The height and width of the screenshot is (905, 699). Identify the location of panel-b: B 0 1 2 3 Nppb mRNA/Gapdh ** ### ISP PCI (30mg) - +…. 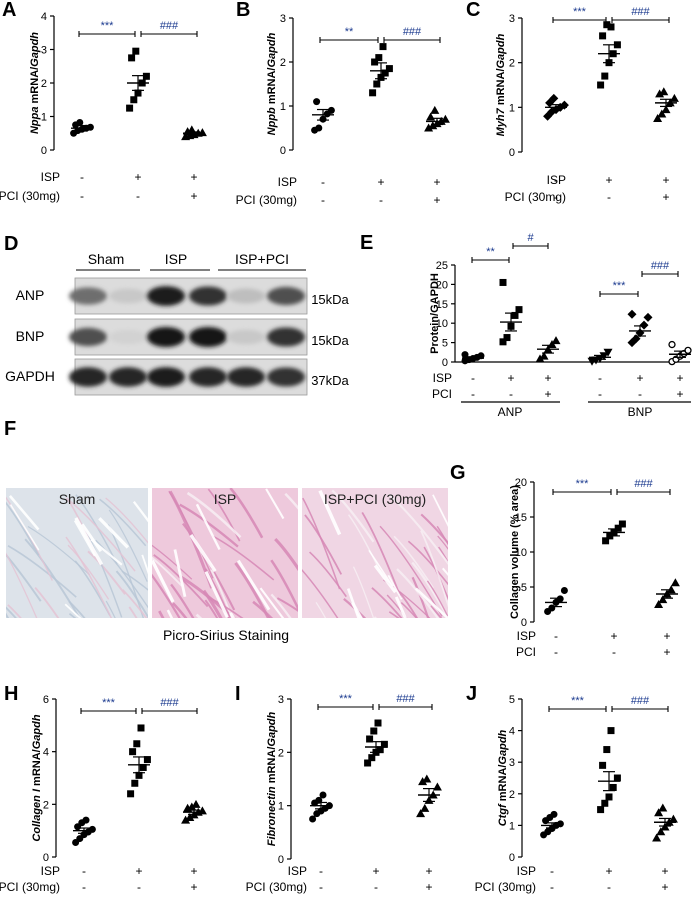
(349, 105).